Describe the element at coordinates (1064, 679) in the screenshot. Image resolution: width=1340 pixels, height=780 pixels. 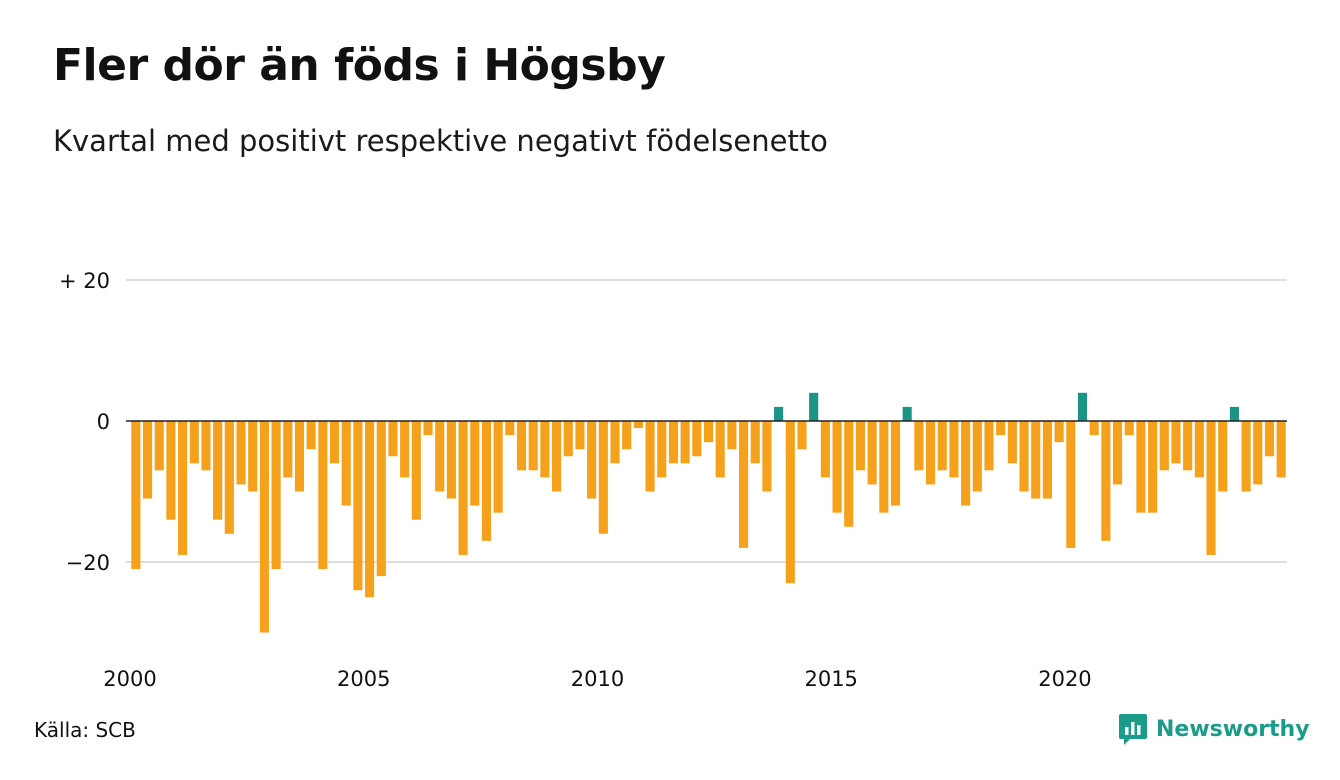
I see `x-tick-label: 2020` at that location.